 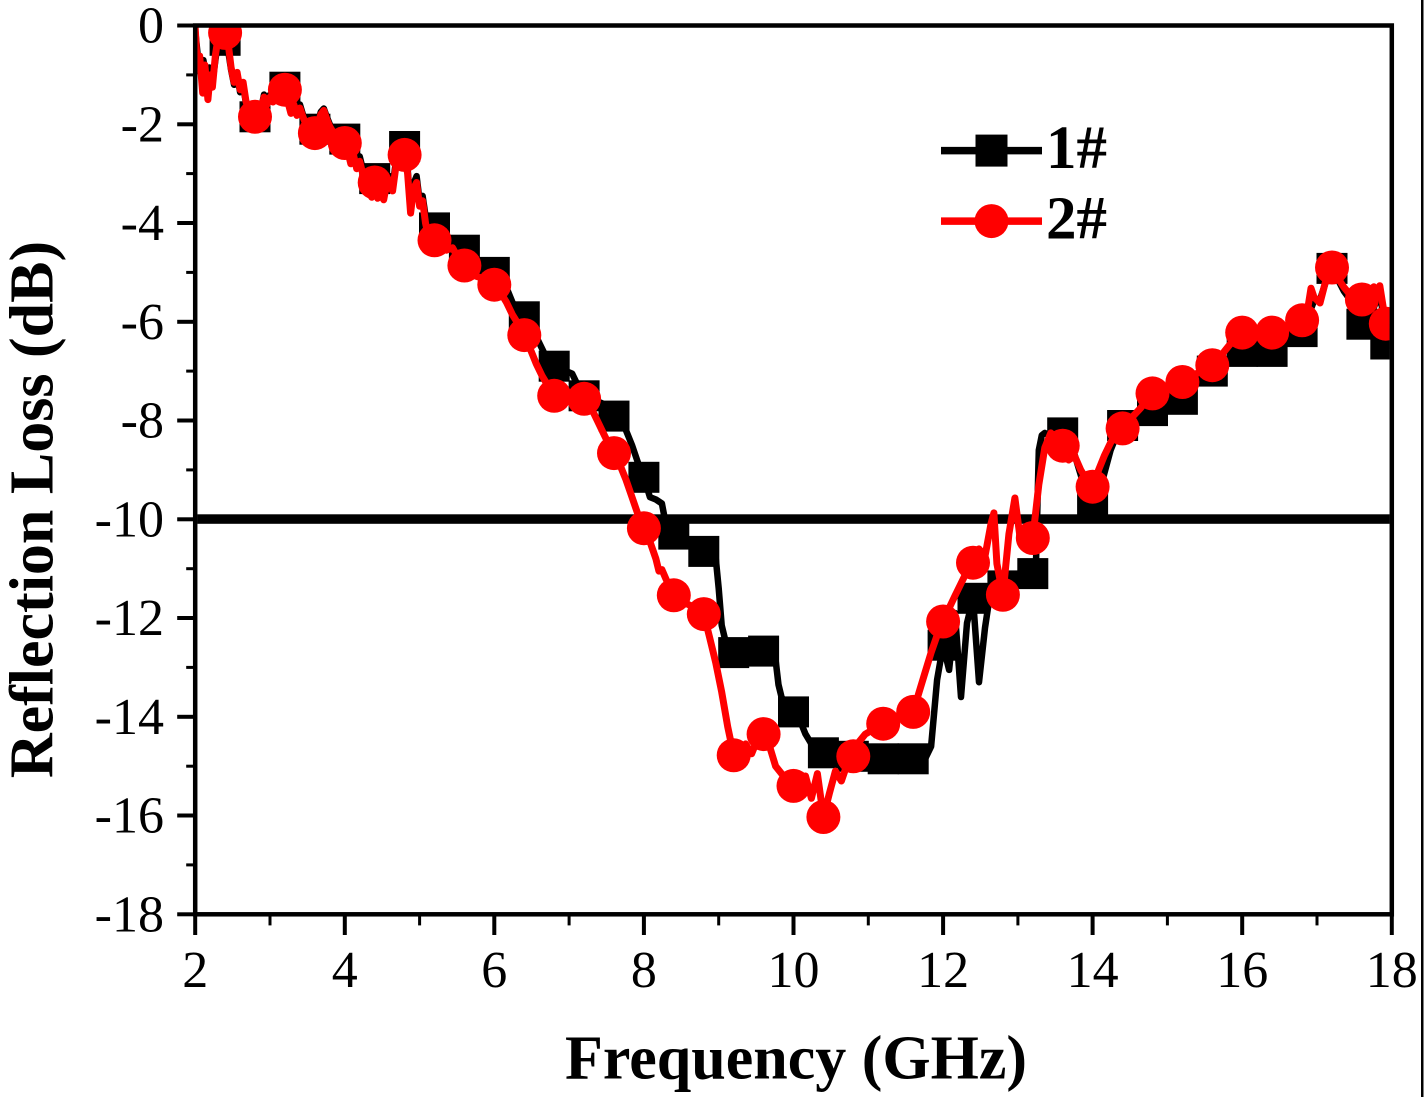 What do you see at coordinates (142, 223) in the screenshot?
I see `svg-text: -4` at bounding box center [142, 223].